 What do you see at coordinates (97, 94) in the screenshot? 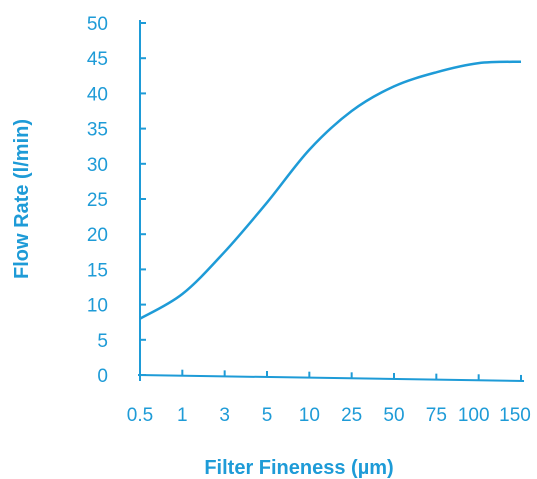
I see `y-tick-label: 40` at bounding box center [97, 94].